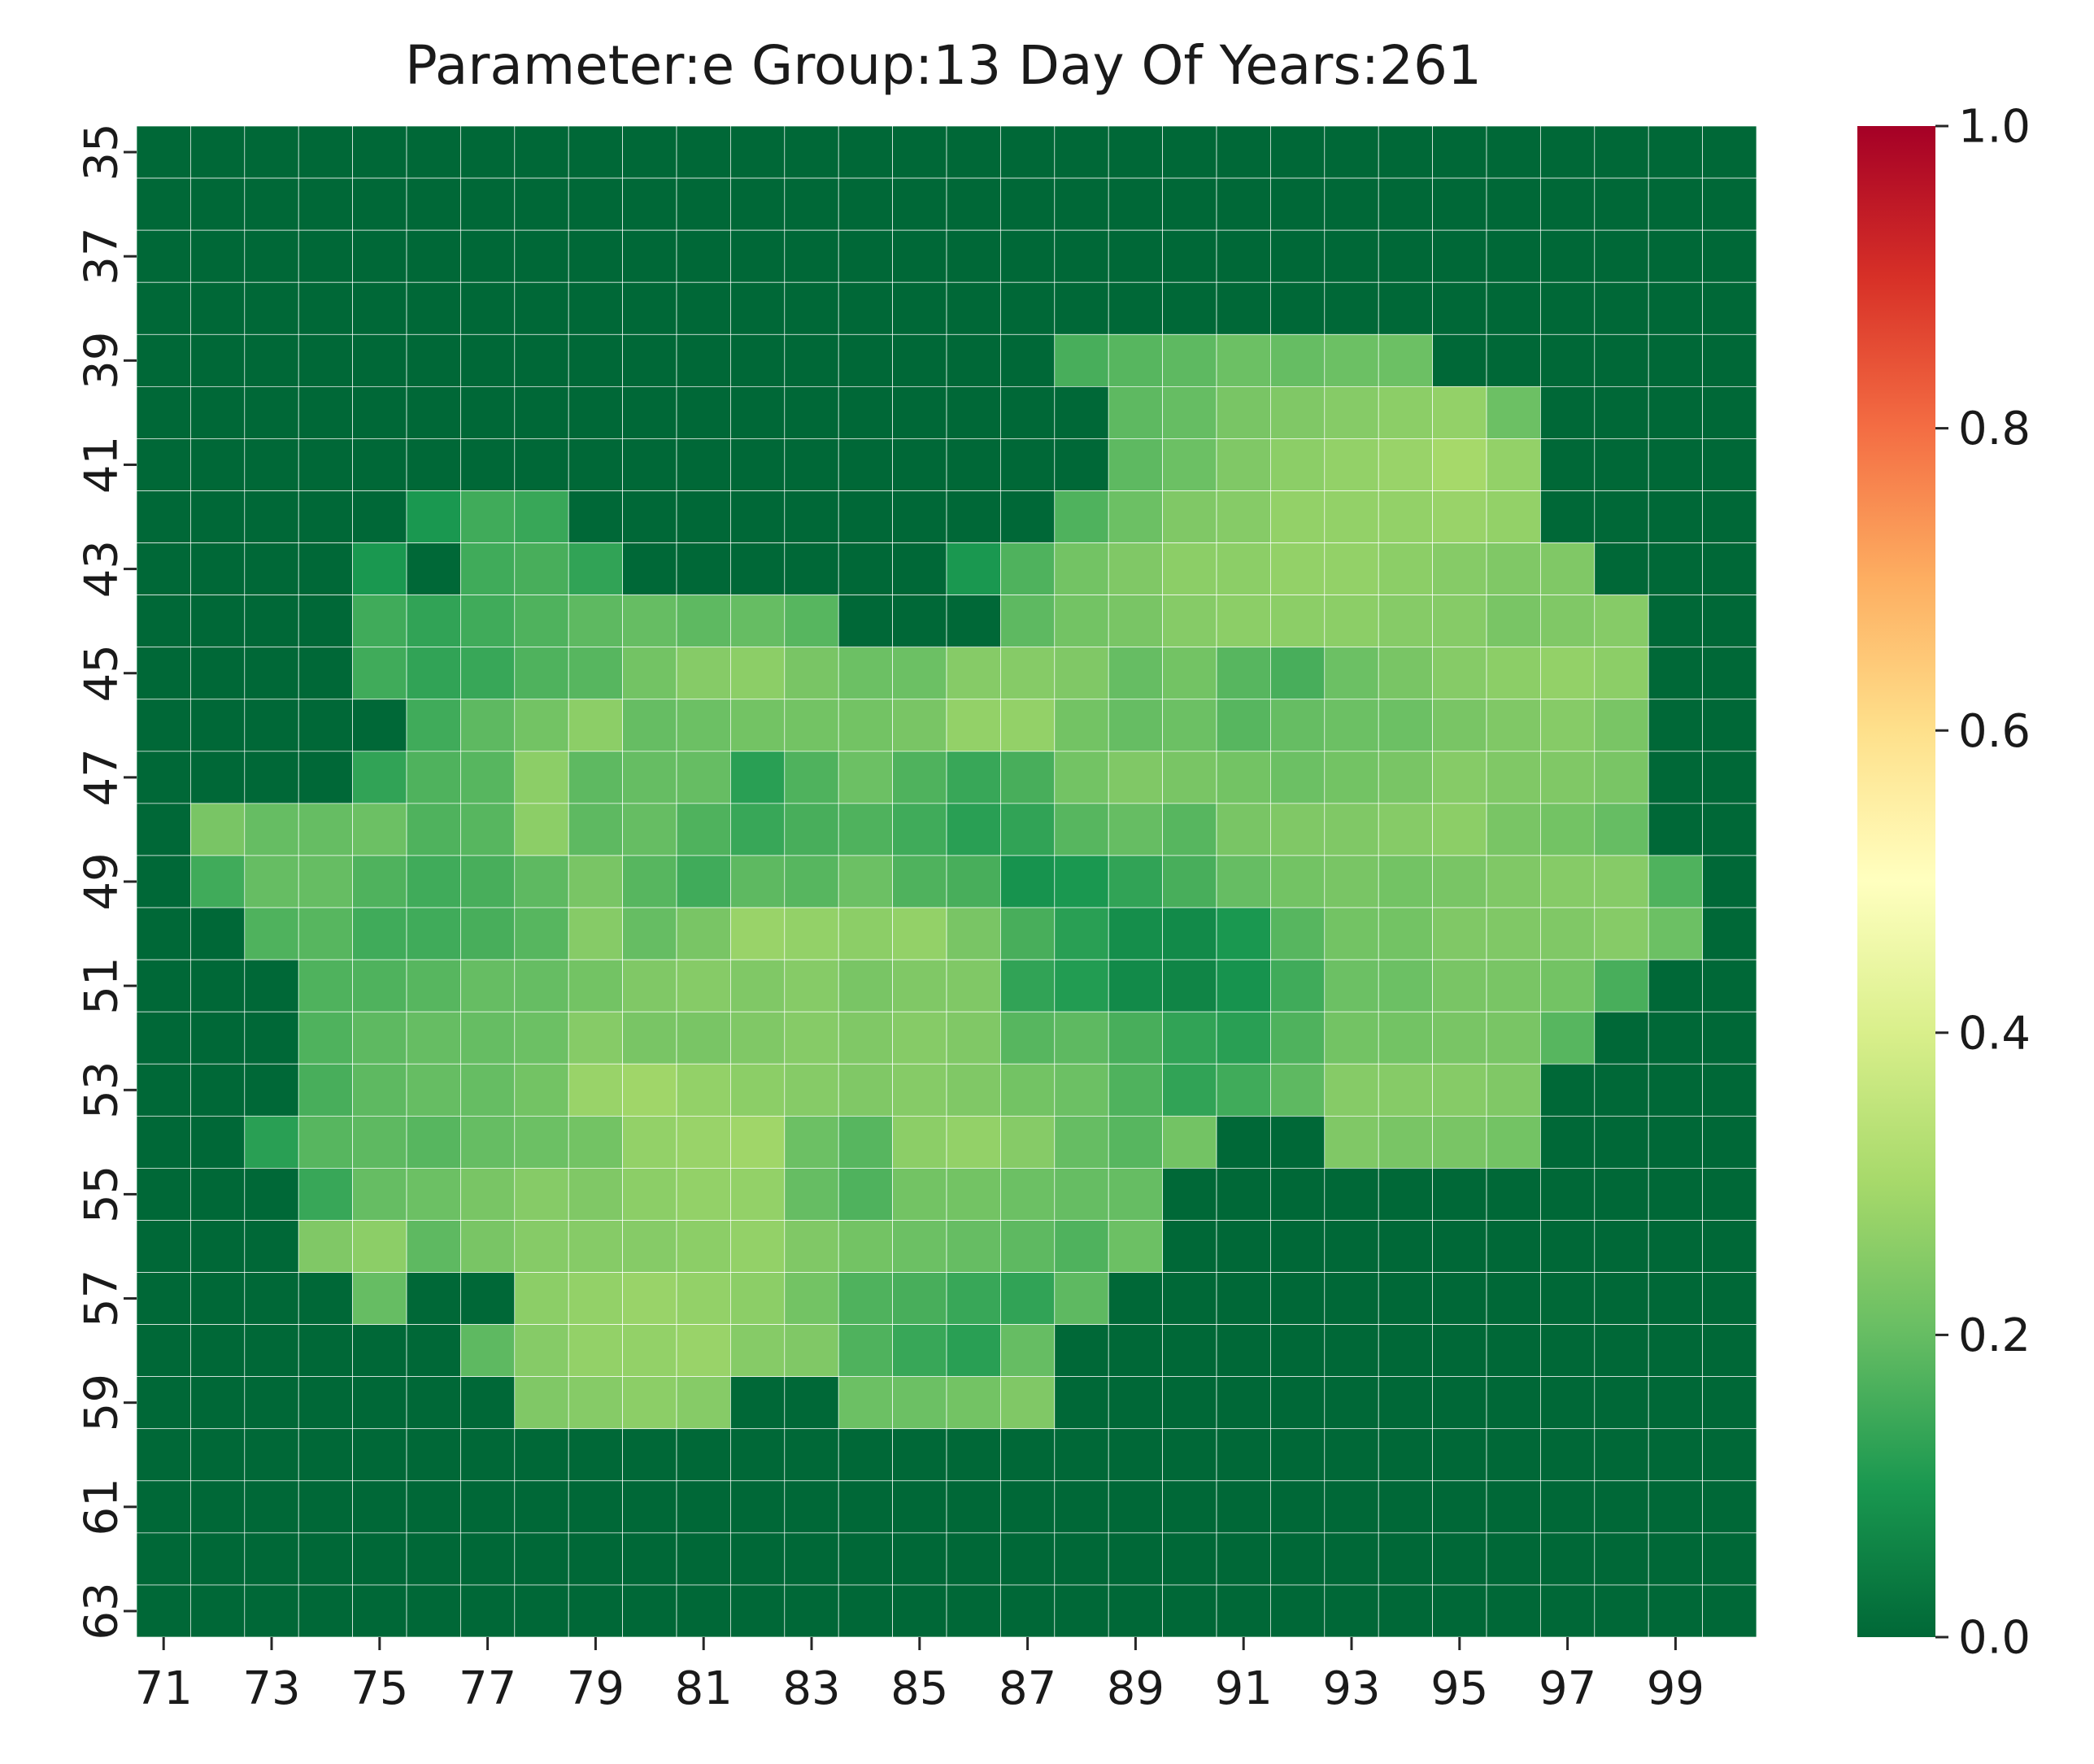 Image resolution: width=2094 pixels, height=1764 pixels. I want to click on colorbar-tick-label: 0.8, so click(1994, 429).